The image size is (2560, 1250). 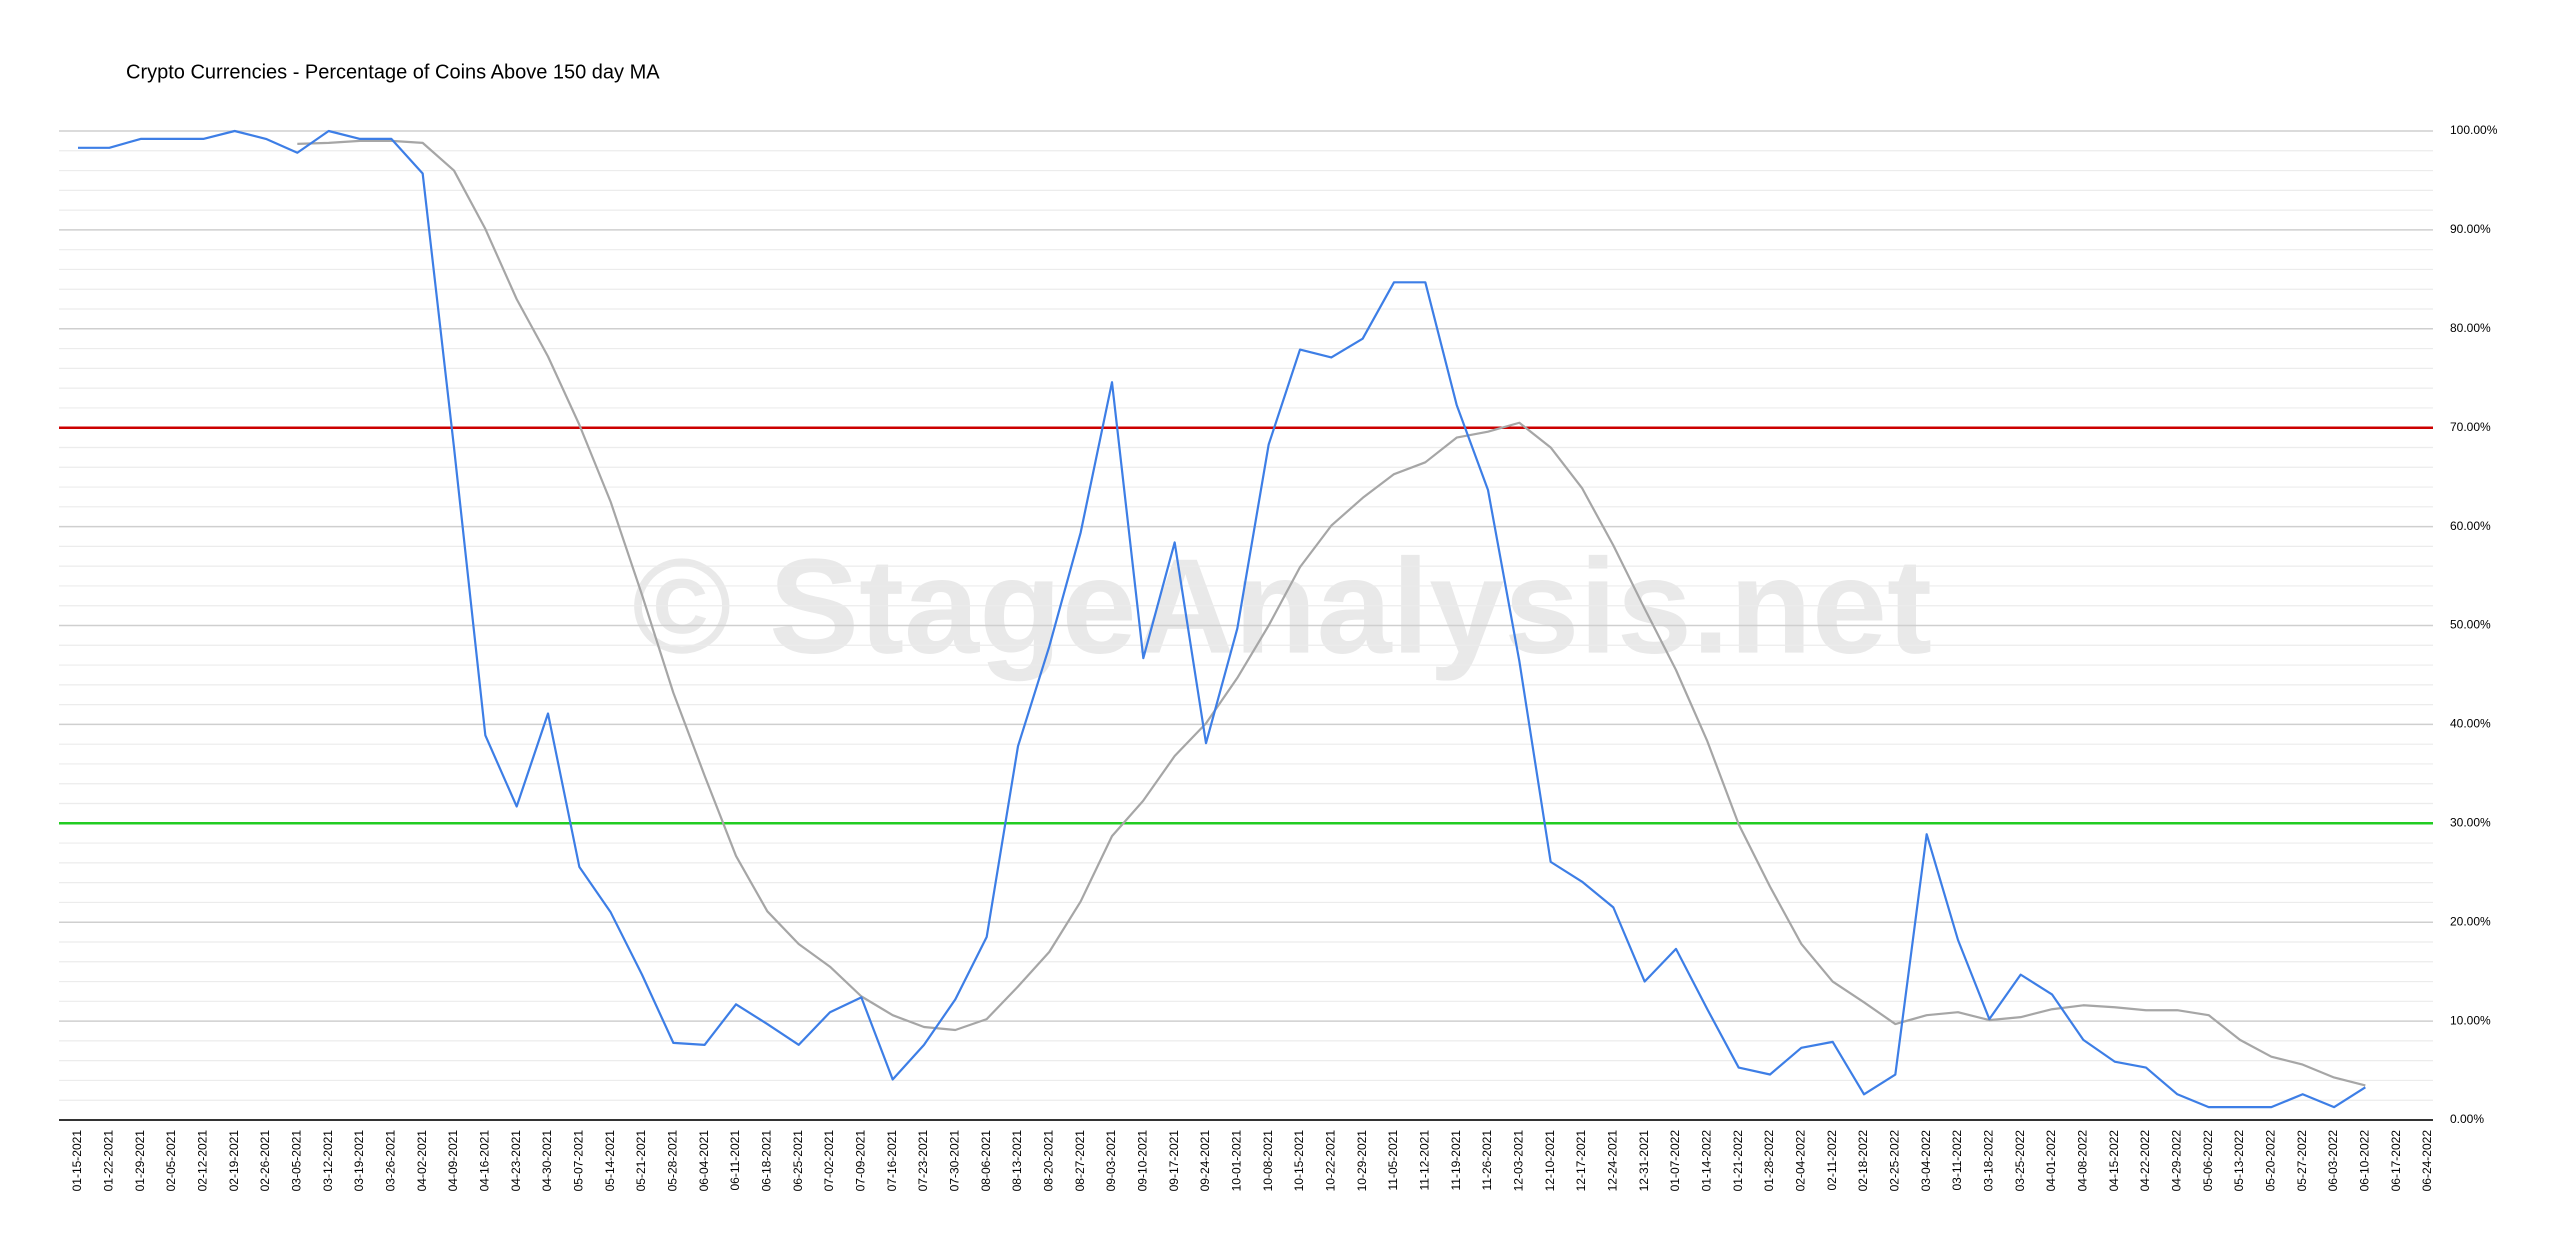 What do you see at coordinates (1957, 1160) in the screenshot?
I see `x-tick-label: 03-11-2022` at bounding box center [1957, 1160].